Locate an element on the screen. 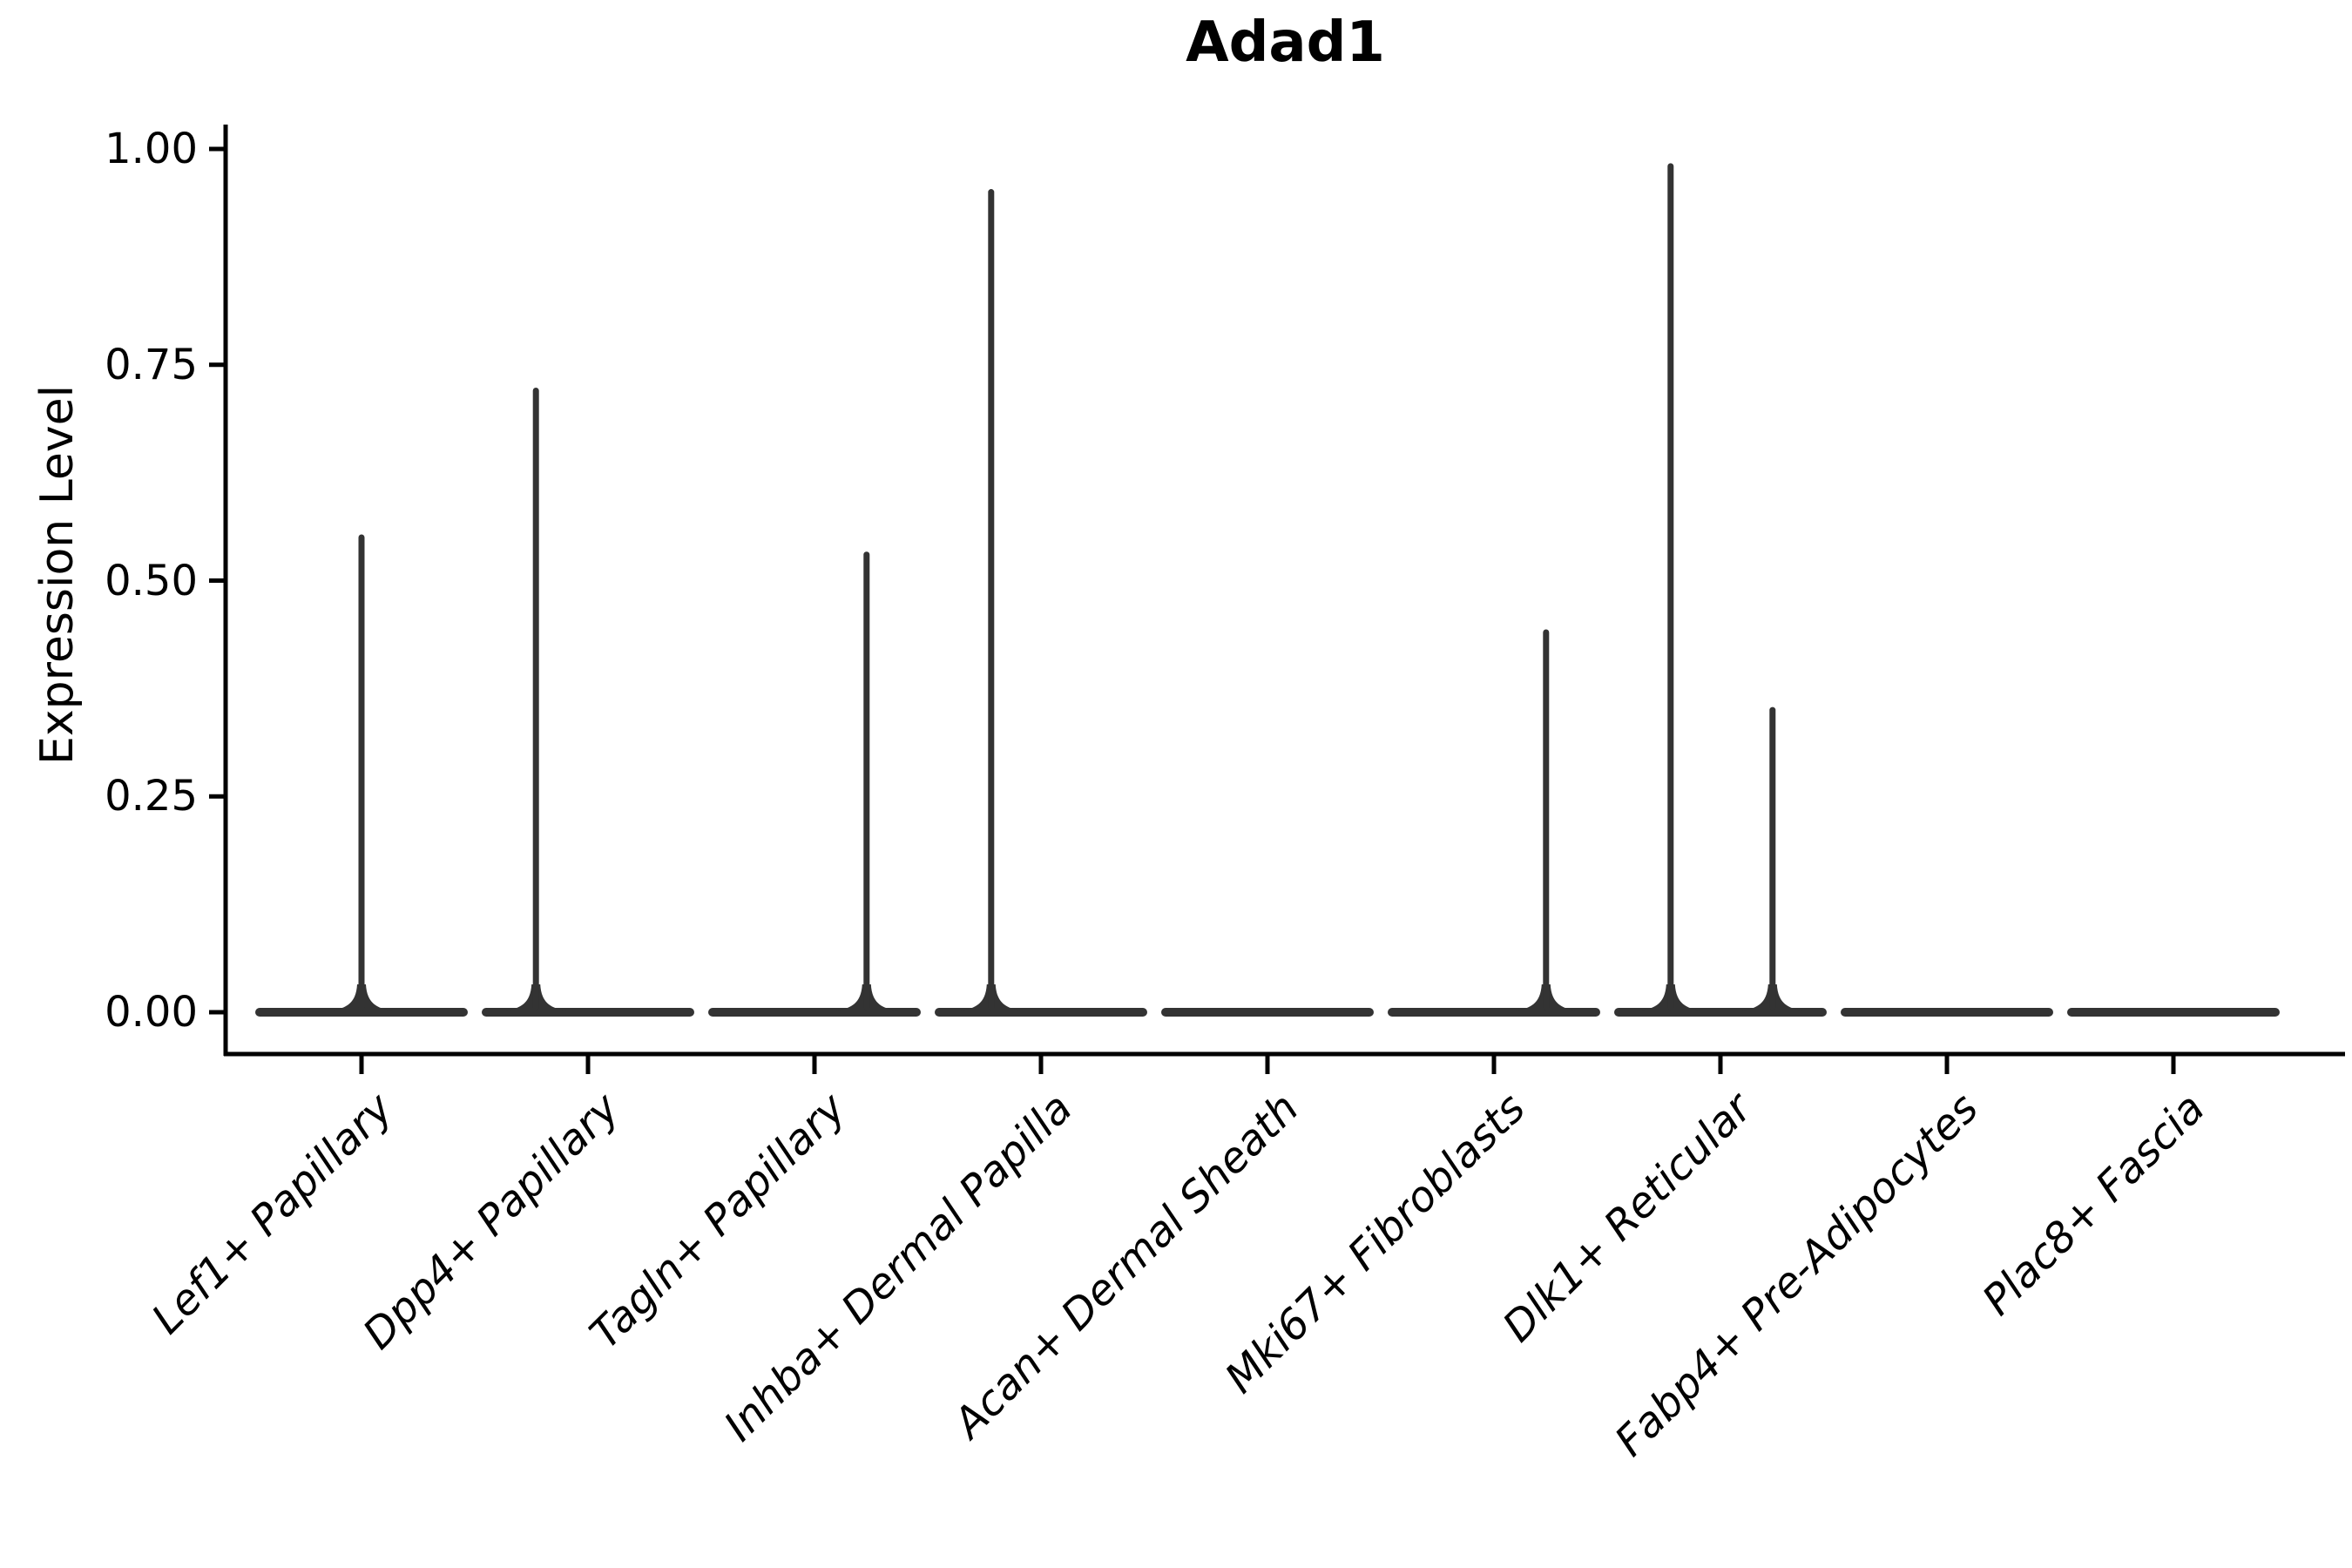 This screenshot has width=2352, height=1568. y-tick-label: 0.00 is located at coordinates (151, 1013).